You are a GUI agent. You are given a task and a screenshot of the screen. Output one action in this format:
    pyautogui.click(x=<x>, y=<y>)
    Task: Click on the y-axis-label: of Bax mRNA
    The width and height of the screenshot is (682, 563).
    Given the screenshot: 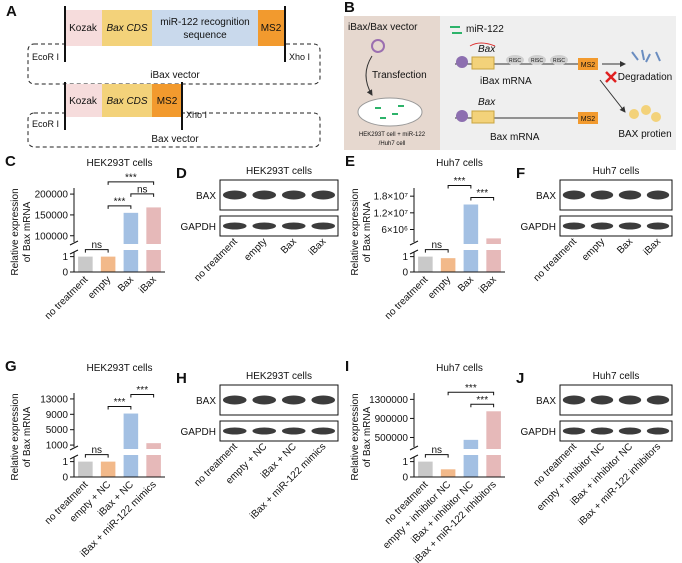 What is the action you would take?
    pyautogui.click(x=367, y=436)
    